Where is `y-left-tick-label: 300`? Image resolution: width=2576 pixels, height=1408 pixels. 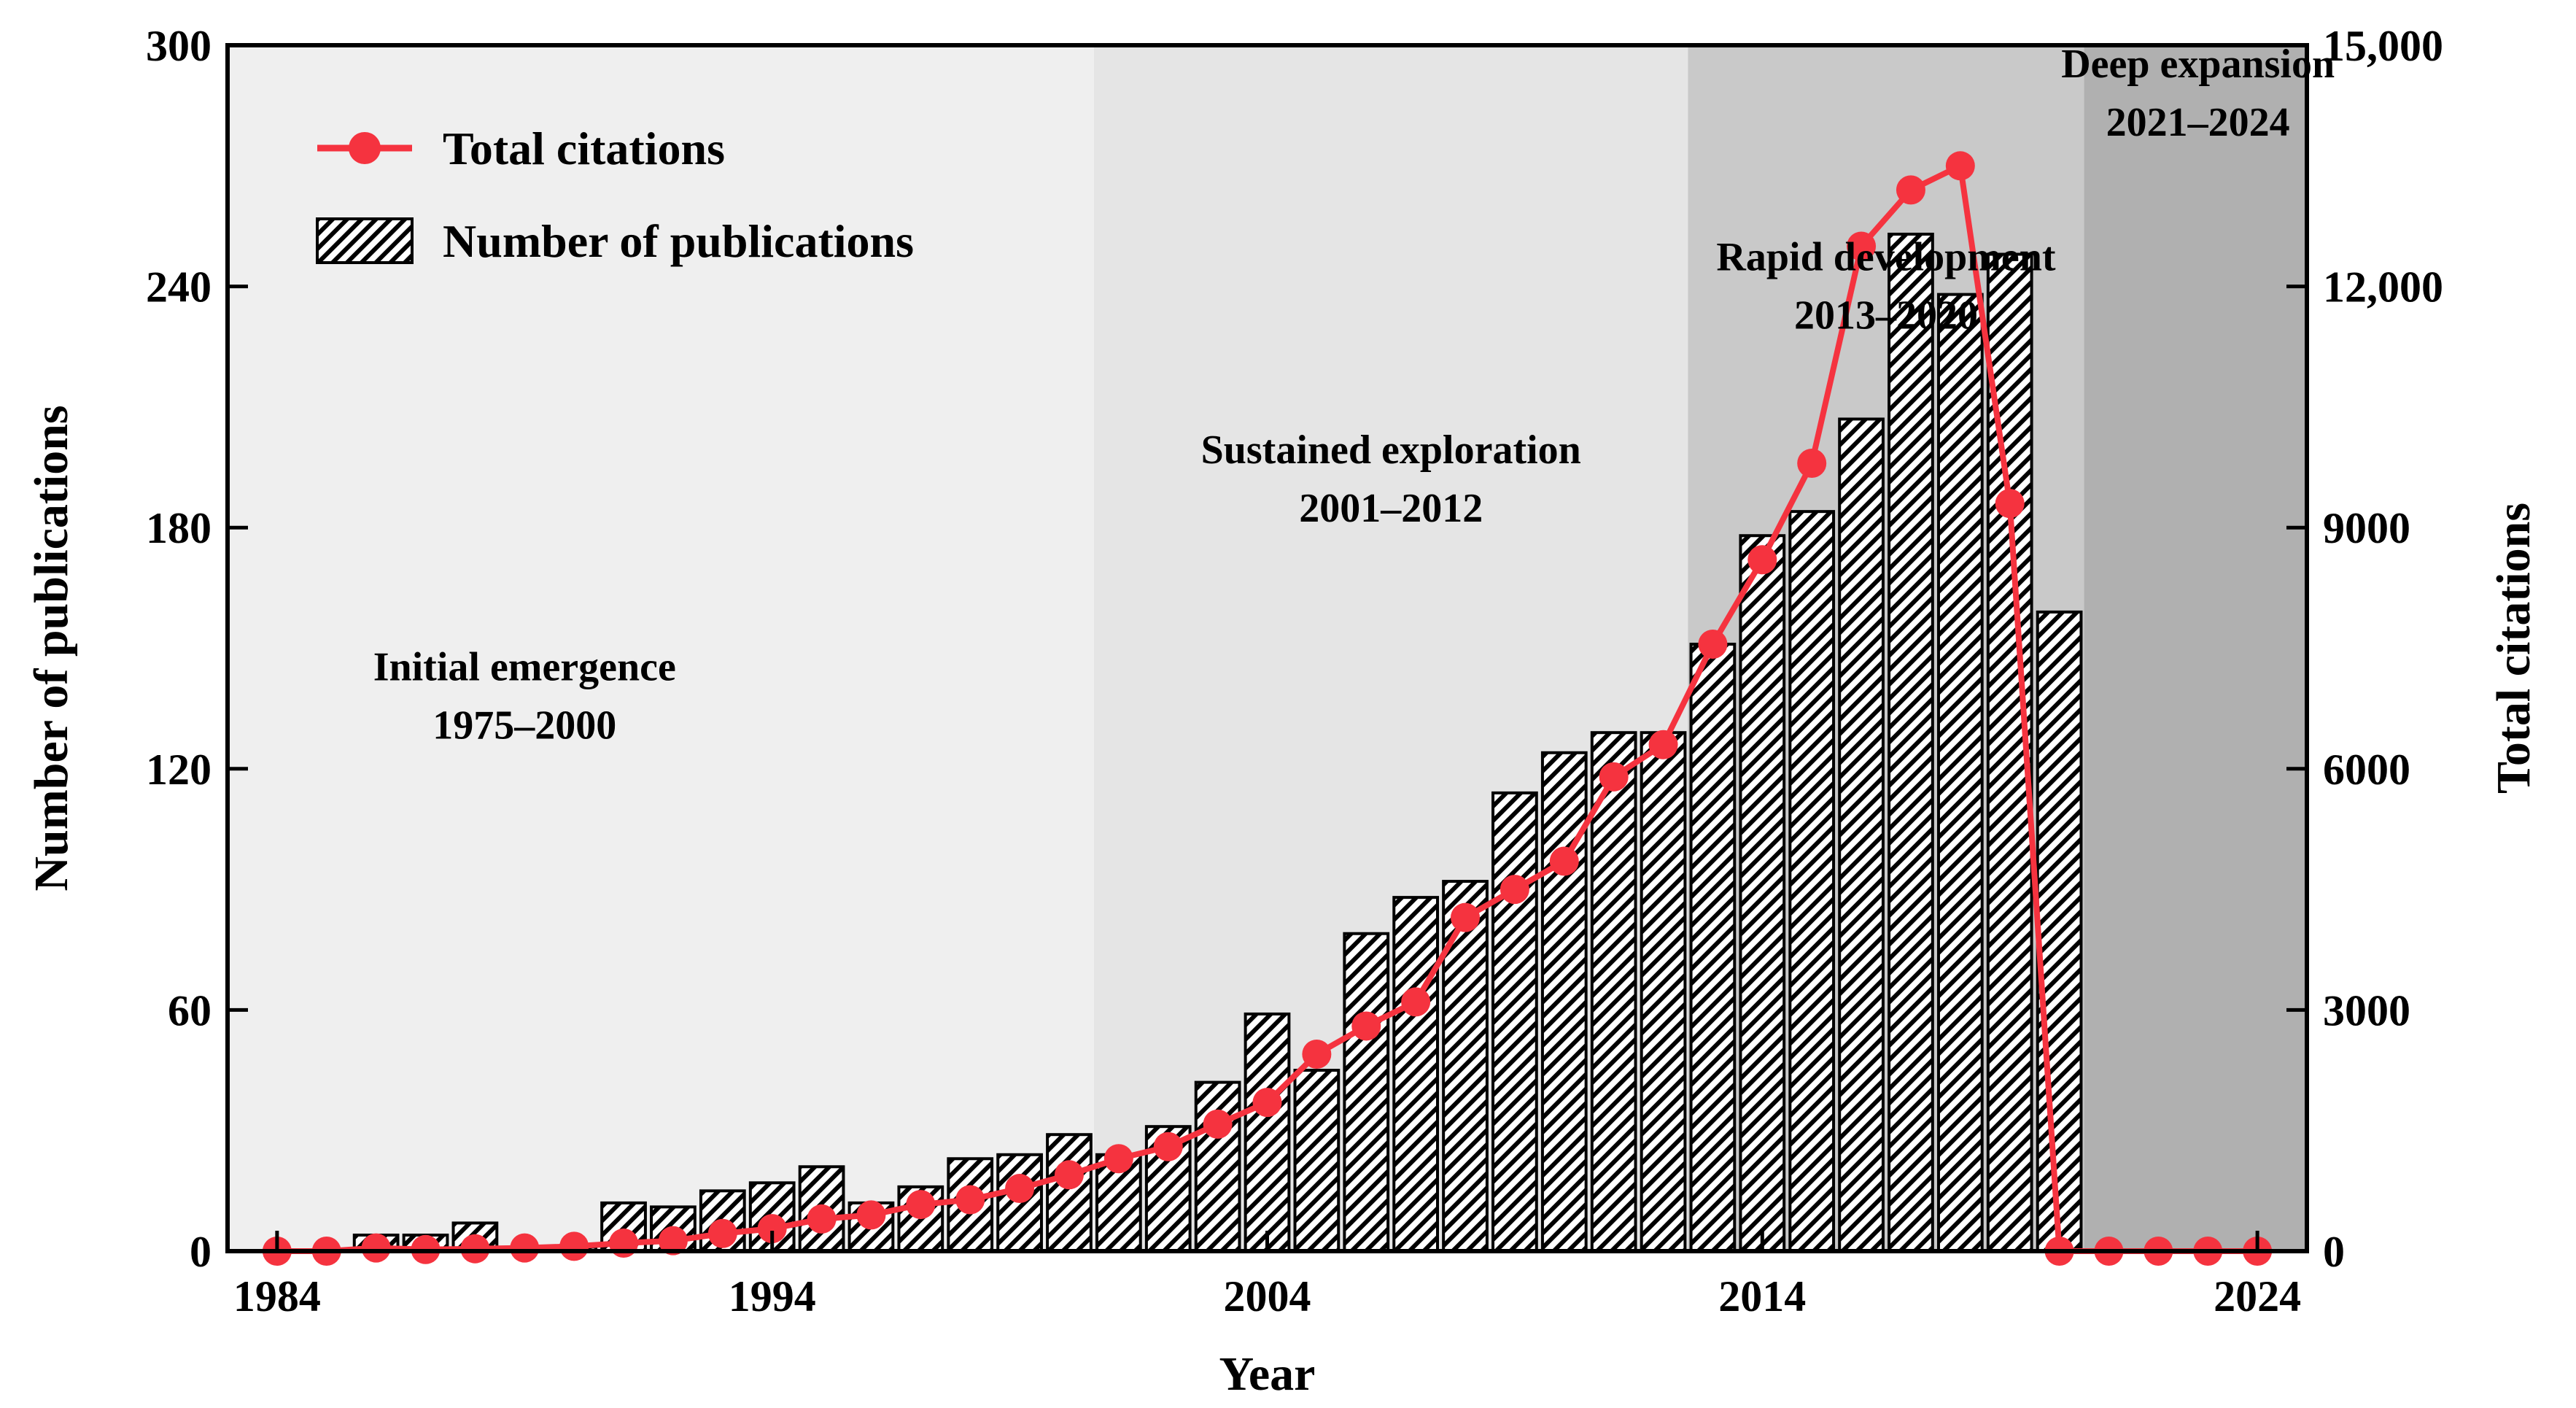 y-left-tick-label: 300 is located at coordinates (179, 46).